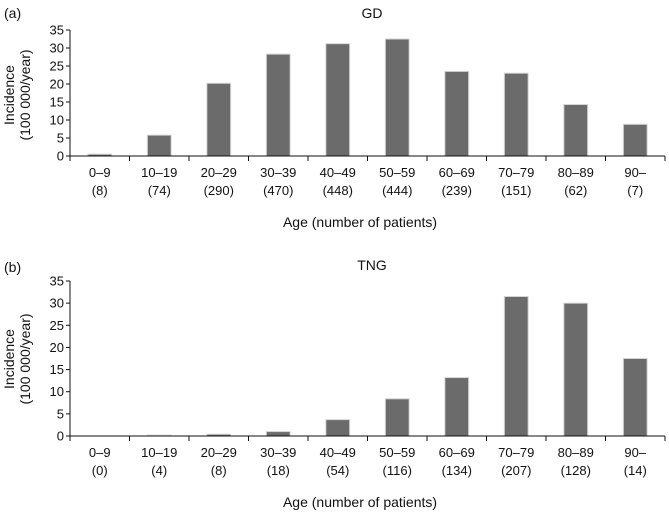 This screenshot has width=669, height=513. What do you see at coordinates (25, 358) in the screenshot?
I see `y-axis-title-b-line2: (100 000/year)` at bounding box center [25, 358].